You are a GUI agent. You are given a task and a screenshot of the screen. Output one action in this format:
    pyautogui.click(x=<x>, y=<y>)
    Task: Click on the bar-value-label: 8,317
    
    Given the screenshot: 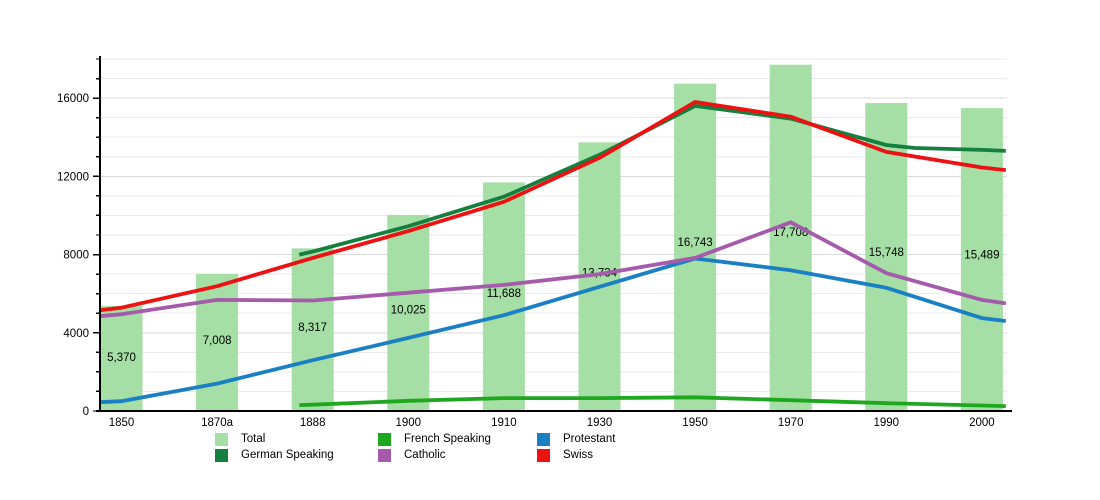 What is the action you would take?
    pyautogui.click(x=312, y=328)
    